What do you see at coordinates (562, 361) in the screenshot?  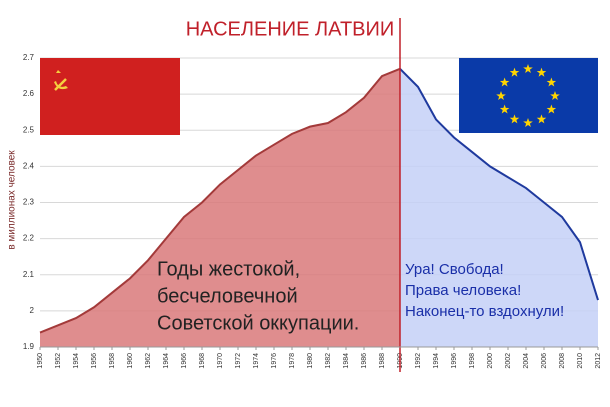 I see `x-tick-label: 2008` at bounding box center [562, 361].